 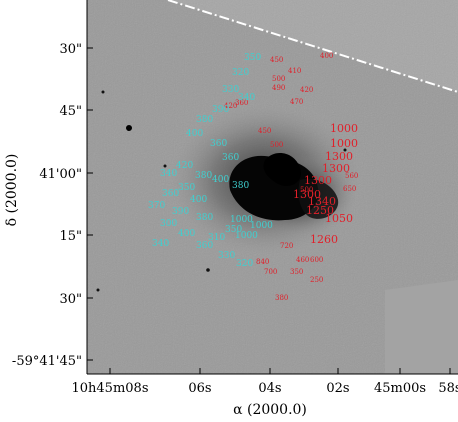 What do you see at coordinates (184, 166) in the screenshot?
I see `cyan-velocity-label: 420` at bounding box center [184, 166].